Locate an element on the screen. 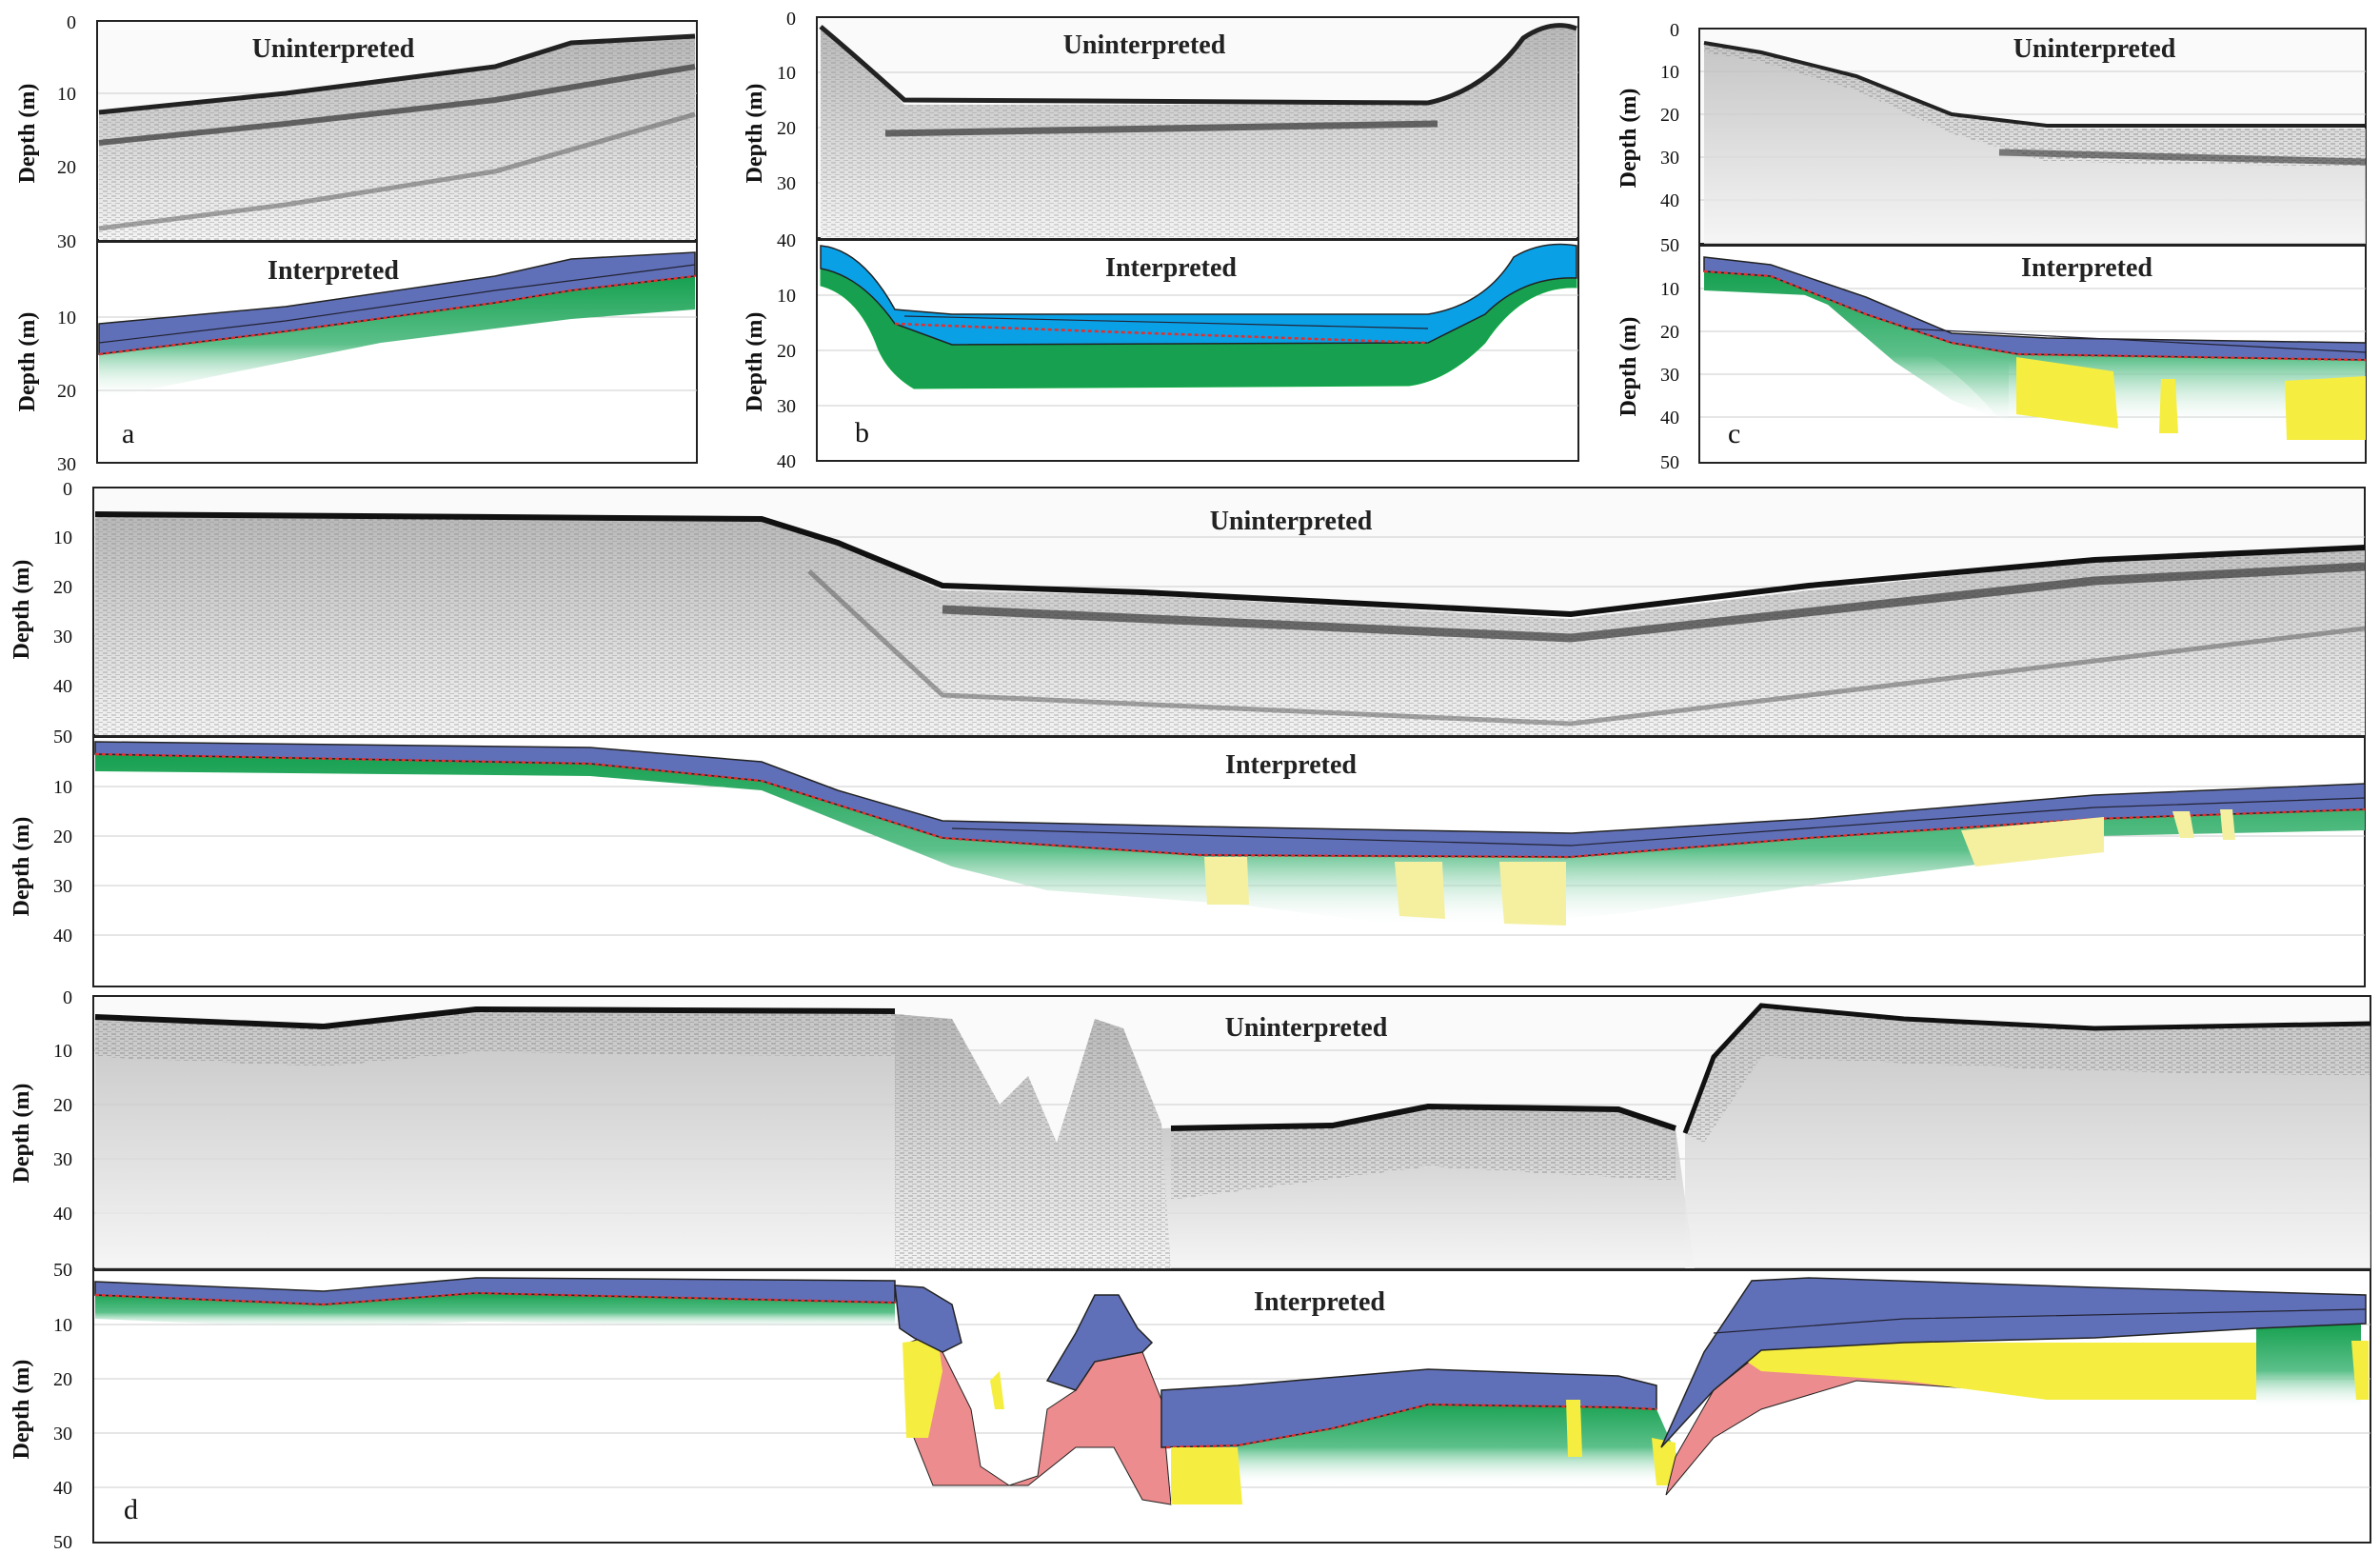 The height and width of the screenshot is (1554, 2380). panel-c-interpreted: Interpreted c is located at coordinates (2033, 354).